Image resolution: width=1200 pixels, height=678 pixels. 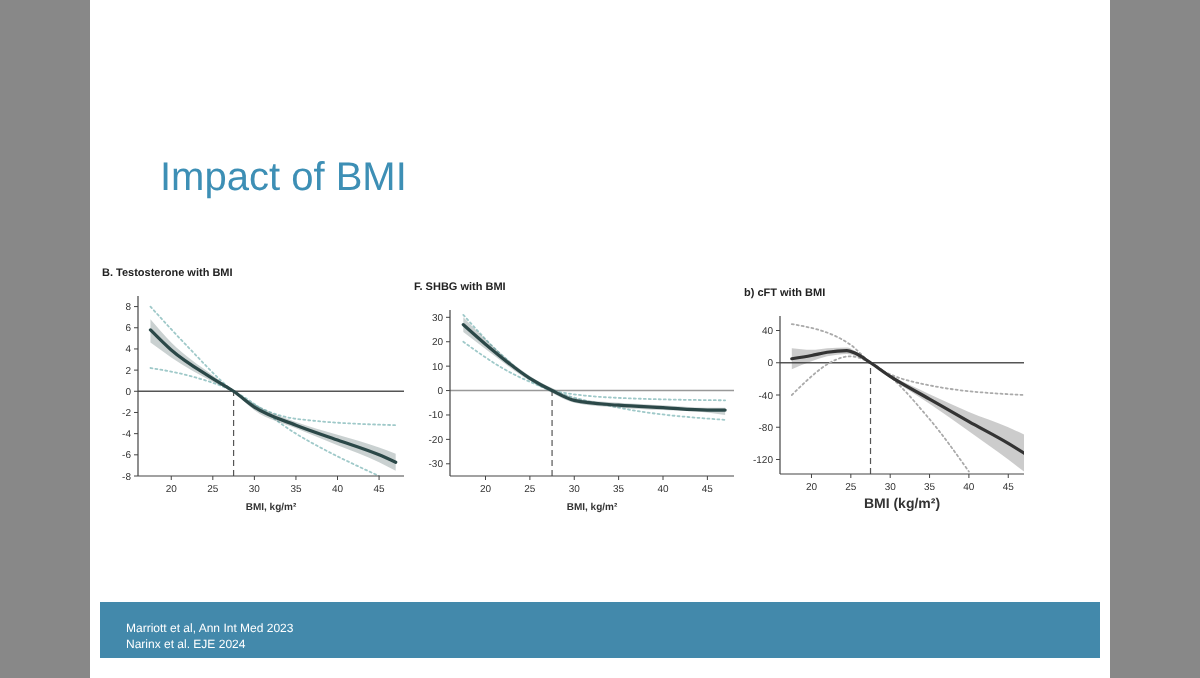 I want to click on text: Impact of BMI, so click(x=283, y=178).